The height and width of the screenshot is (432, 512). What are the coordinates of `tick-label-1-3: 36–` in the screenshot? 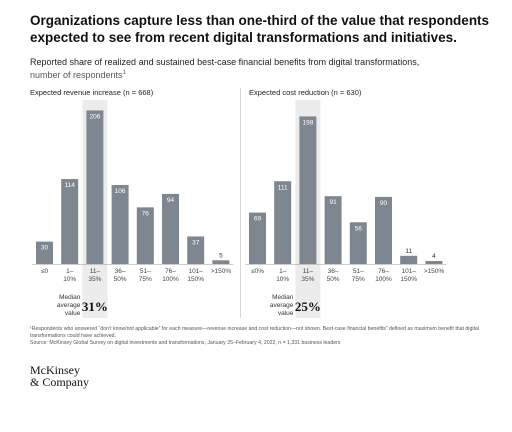 It's located at (333, 271).